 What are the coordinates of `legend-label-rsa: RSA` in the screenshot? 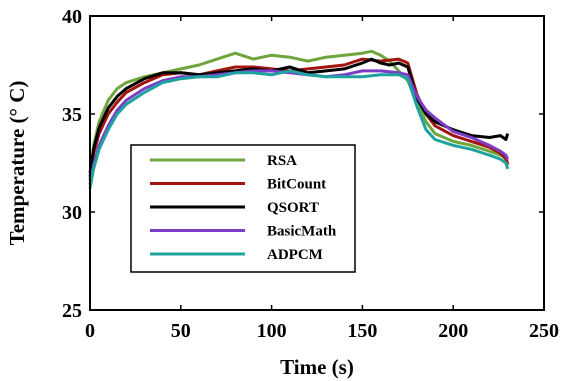 It's located at (282, 161).